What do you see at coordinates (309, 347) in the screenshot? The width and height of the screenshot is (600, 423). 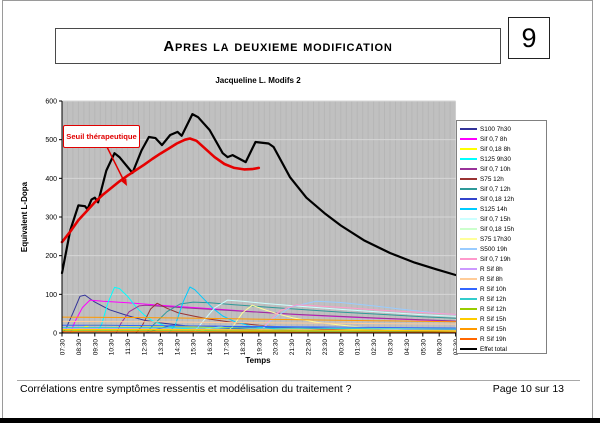 I see `x-tick-label: 22:30` at bounding box center [309, 347].